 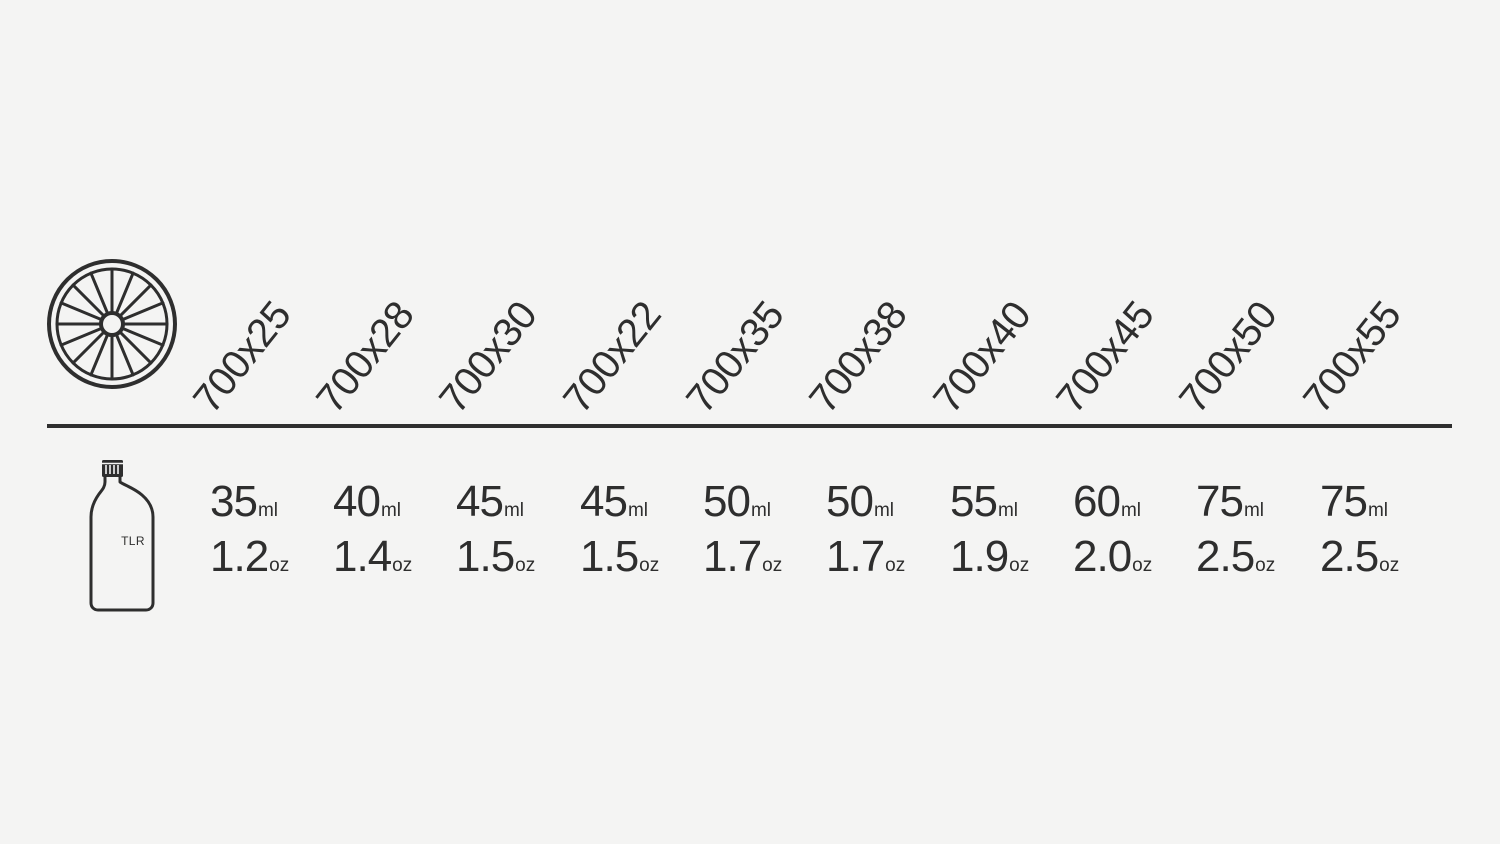 What do you see at coordinates (982, 357) in the screenshot?
I see `tire-size-header: 700x40` at bounding box center [982, 357].